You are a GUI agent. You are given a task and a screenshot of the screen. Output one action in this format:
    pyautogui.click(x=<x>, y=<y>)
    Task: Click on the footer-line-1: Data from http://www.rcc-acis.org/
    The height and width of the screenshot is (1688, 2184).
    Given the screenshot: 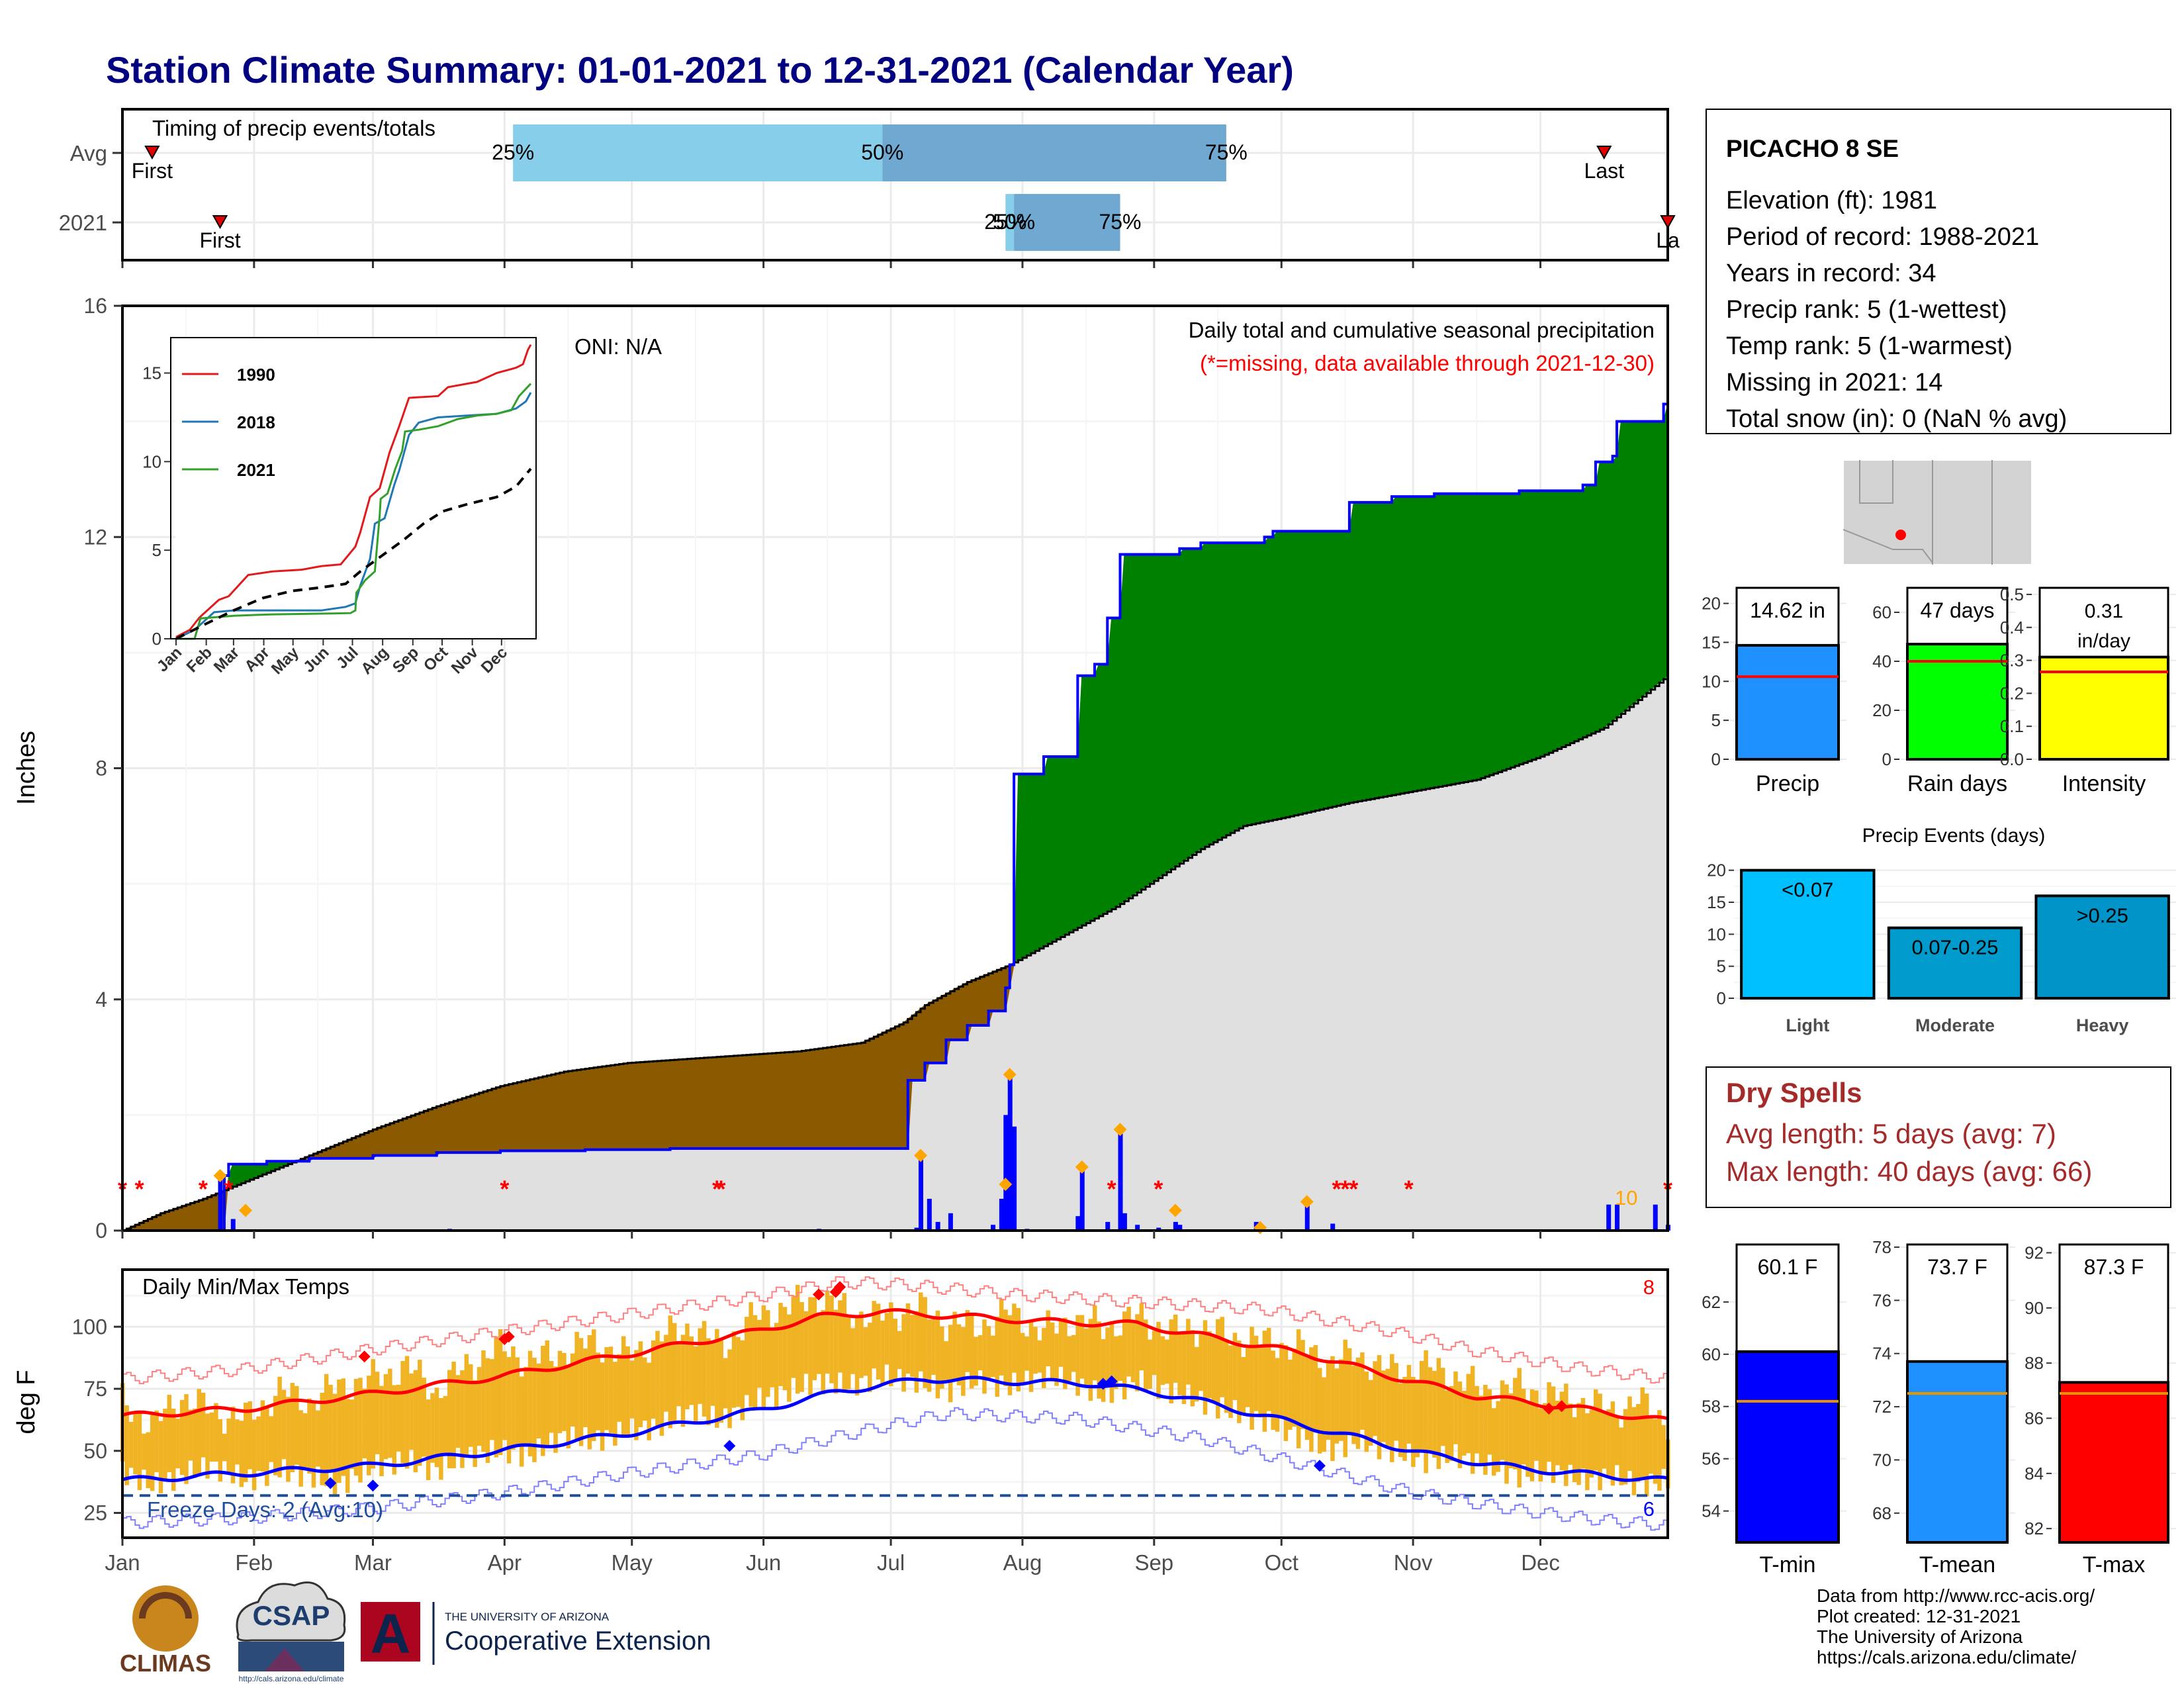 What is the action you would take?
    pyautogui.click(x=1956, y=1595)
    